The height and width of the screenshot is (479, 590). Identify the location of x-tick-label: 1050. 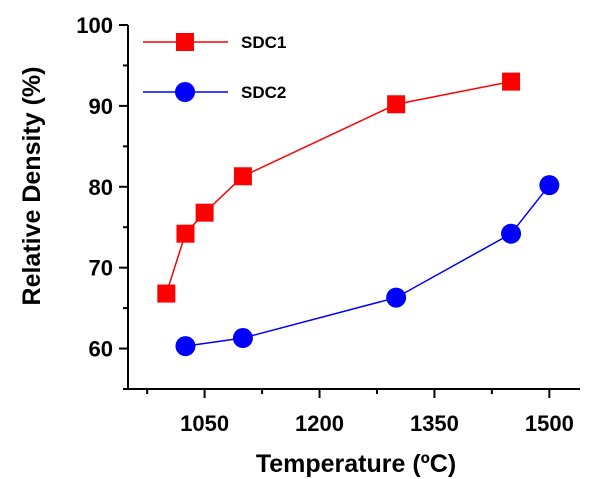
(204, 423).